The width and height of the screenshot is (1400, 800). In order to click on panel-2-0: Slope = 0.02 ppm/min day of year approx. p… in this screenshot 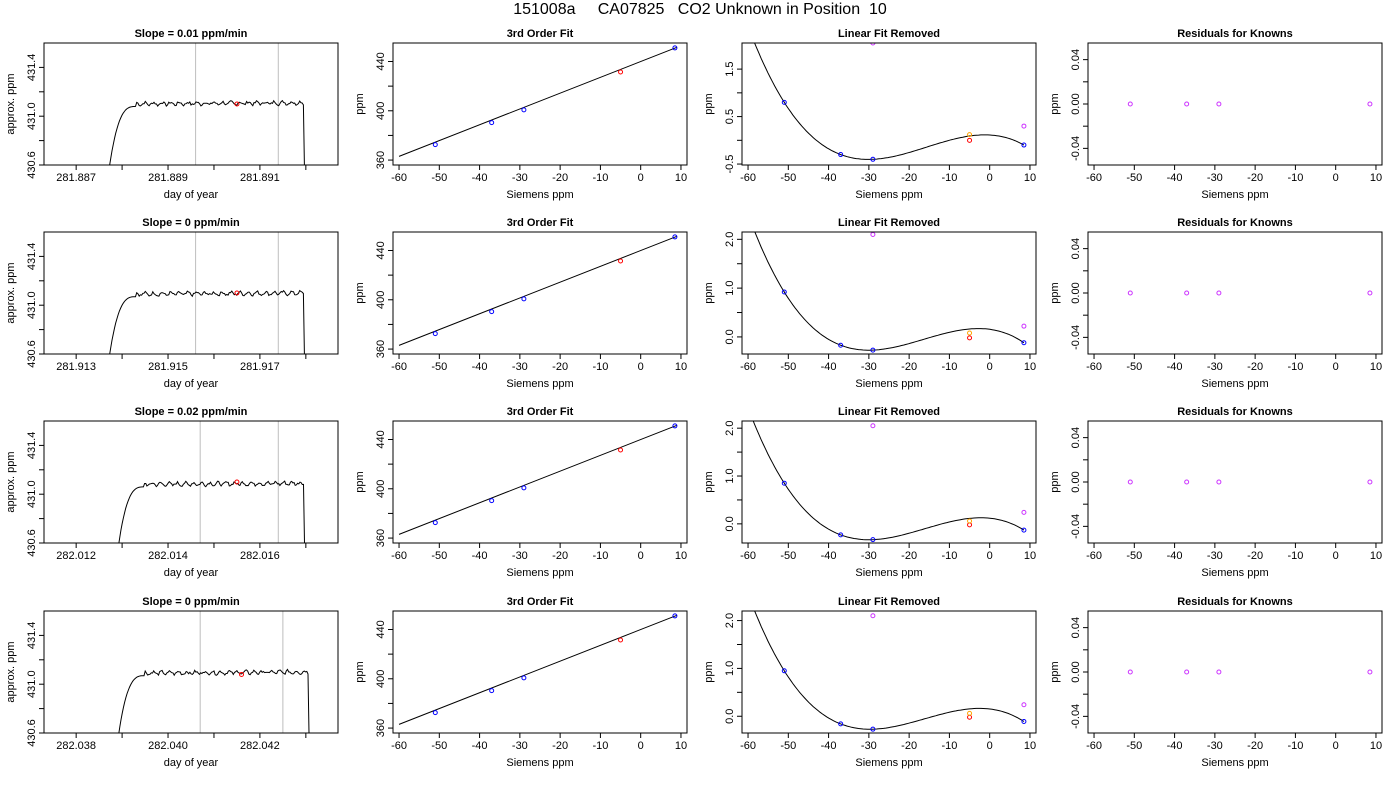, I will do `click(172, 492)`.